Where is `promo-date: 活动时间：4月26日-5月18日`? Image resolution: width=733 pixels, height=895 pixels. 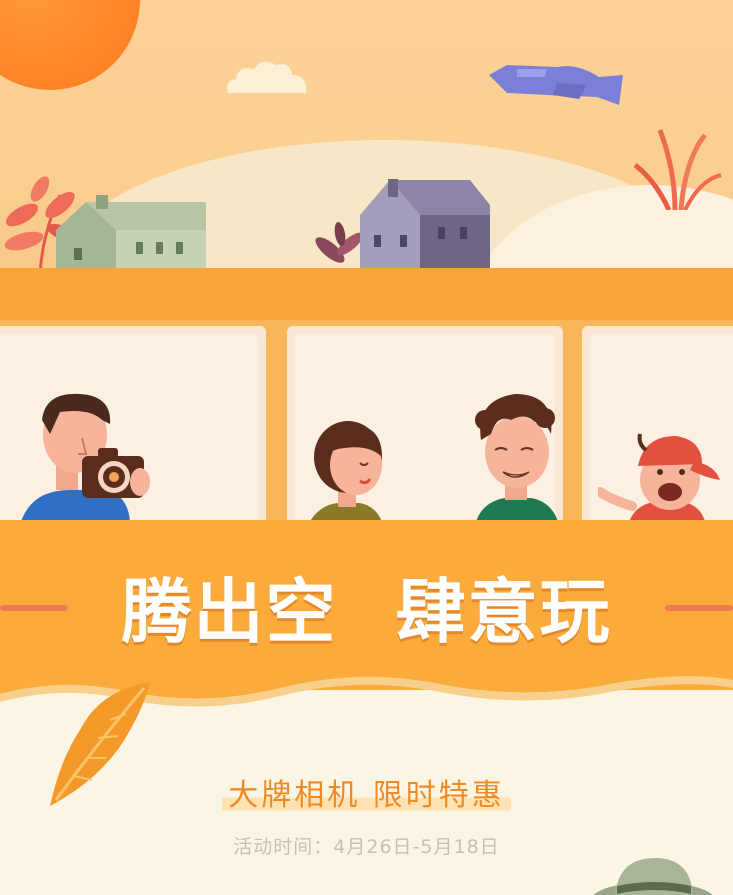
promo-date: 活动时间：4月26日-5月18日 is located at coordinates (366, 847).